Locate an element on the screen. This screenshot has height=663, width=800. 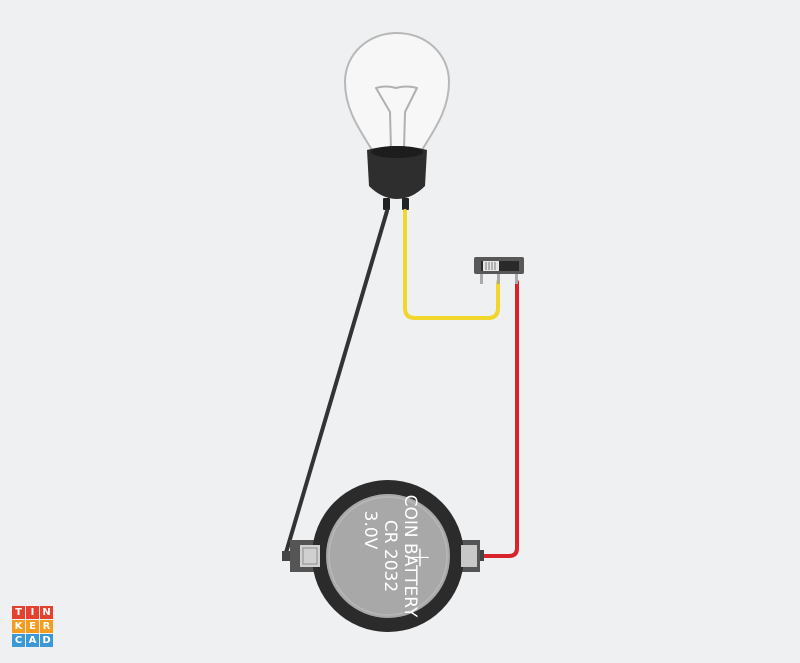
bulb-terminal-right is located at coordinates (405, 204).